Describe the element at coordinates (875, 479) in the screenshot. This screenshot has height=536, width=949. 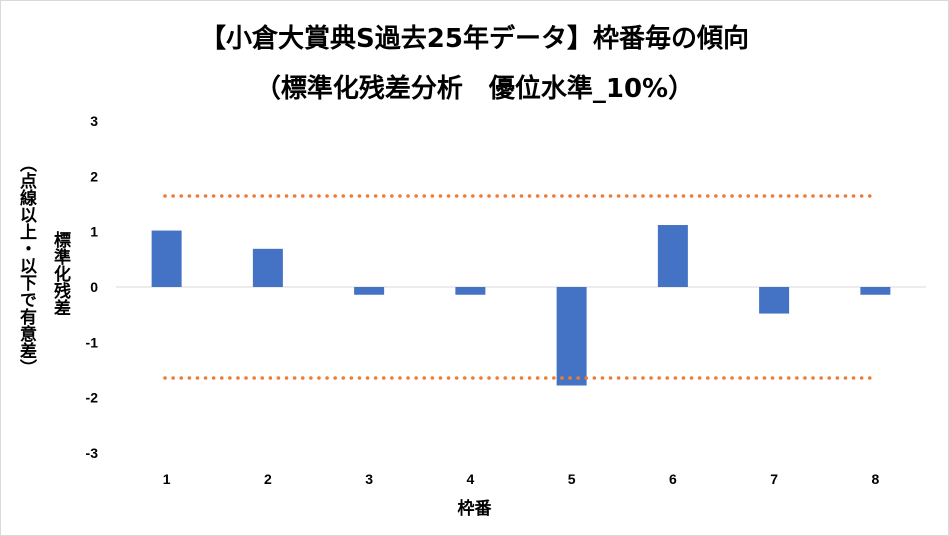
I see `x-tick-label: 8` at that location.